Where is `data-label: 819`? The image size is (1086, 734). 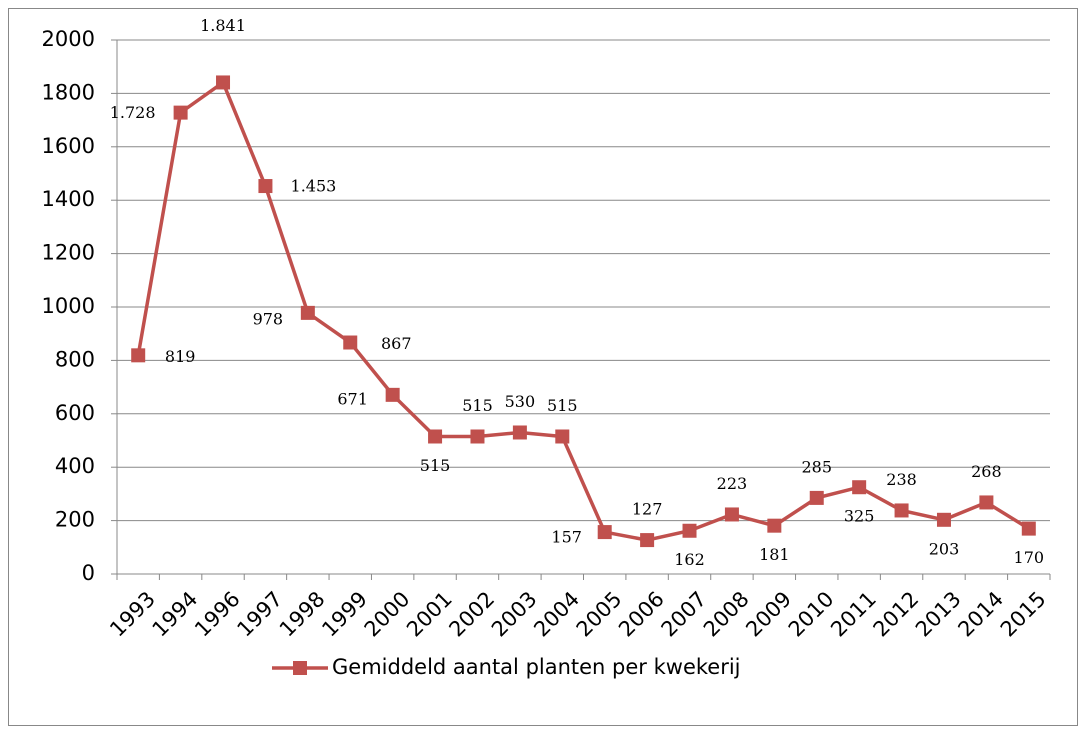 data-label: 819 is located at coordinates (180, 356).